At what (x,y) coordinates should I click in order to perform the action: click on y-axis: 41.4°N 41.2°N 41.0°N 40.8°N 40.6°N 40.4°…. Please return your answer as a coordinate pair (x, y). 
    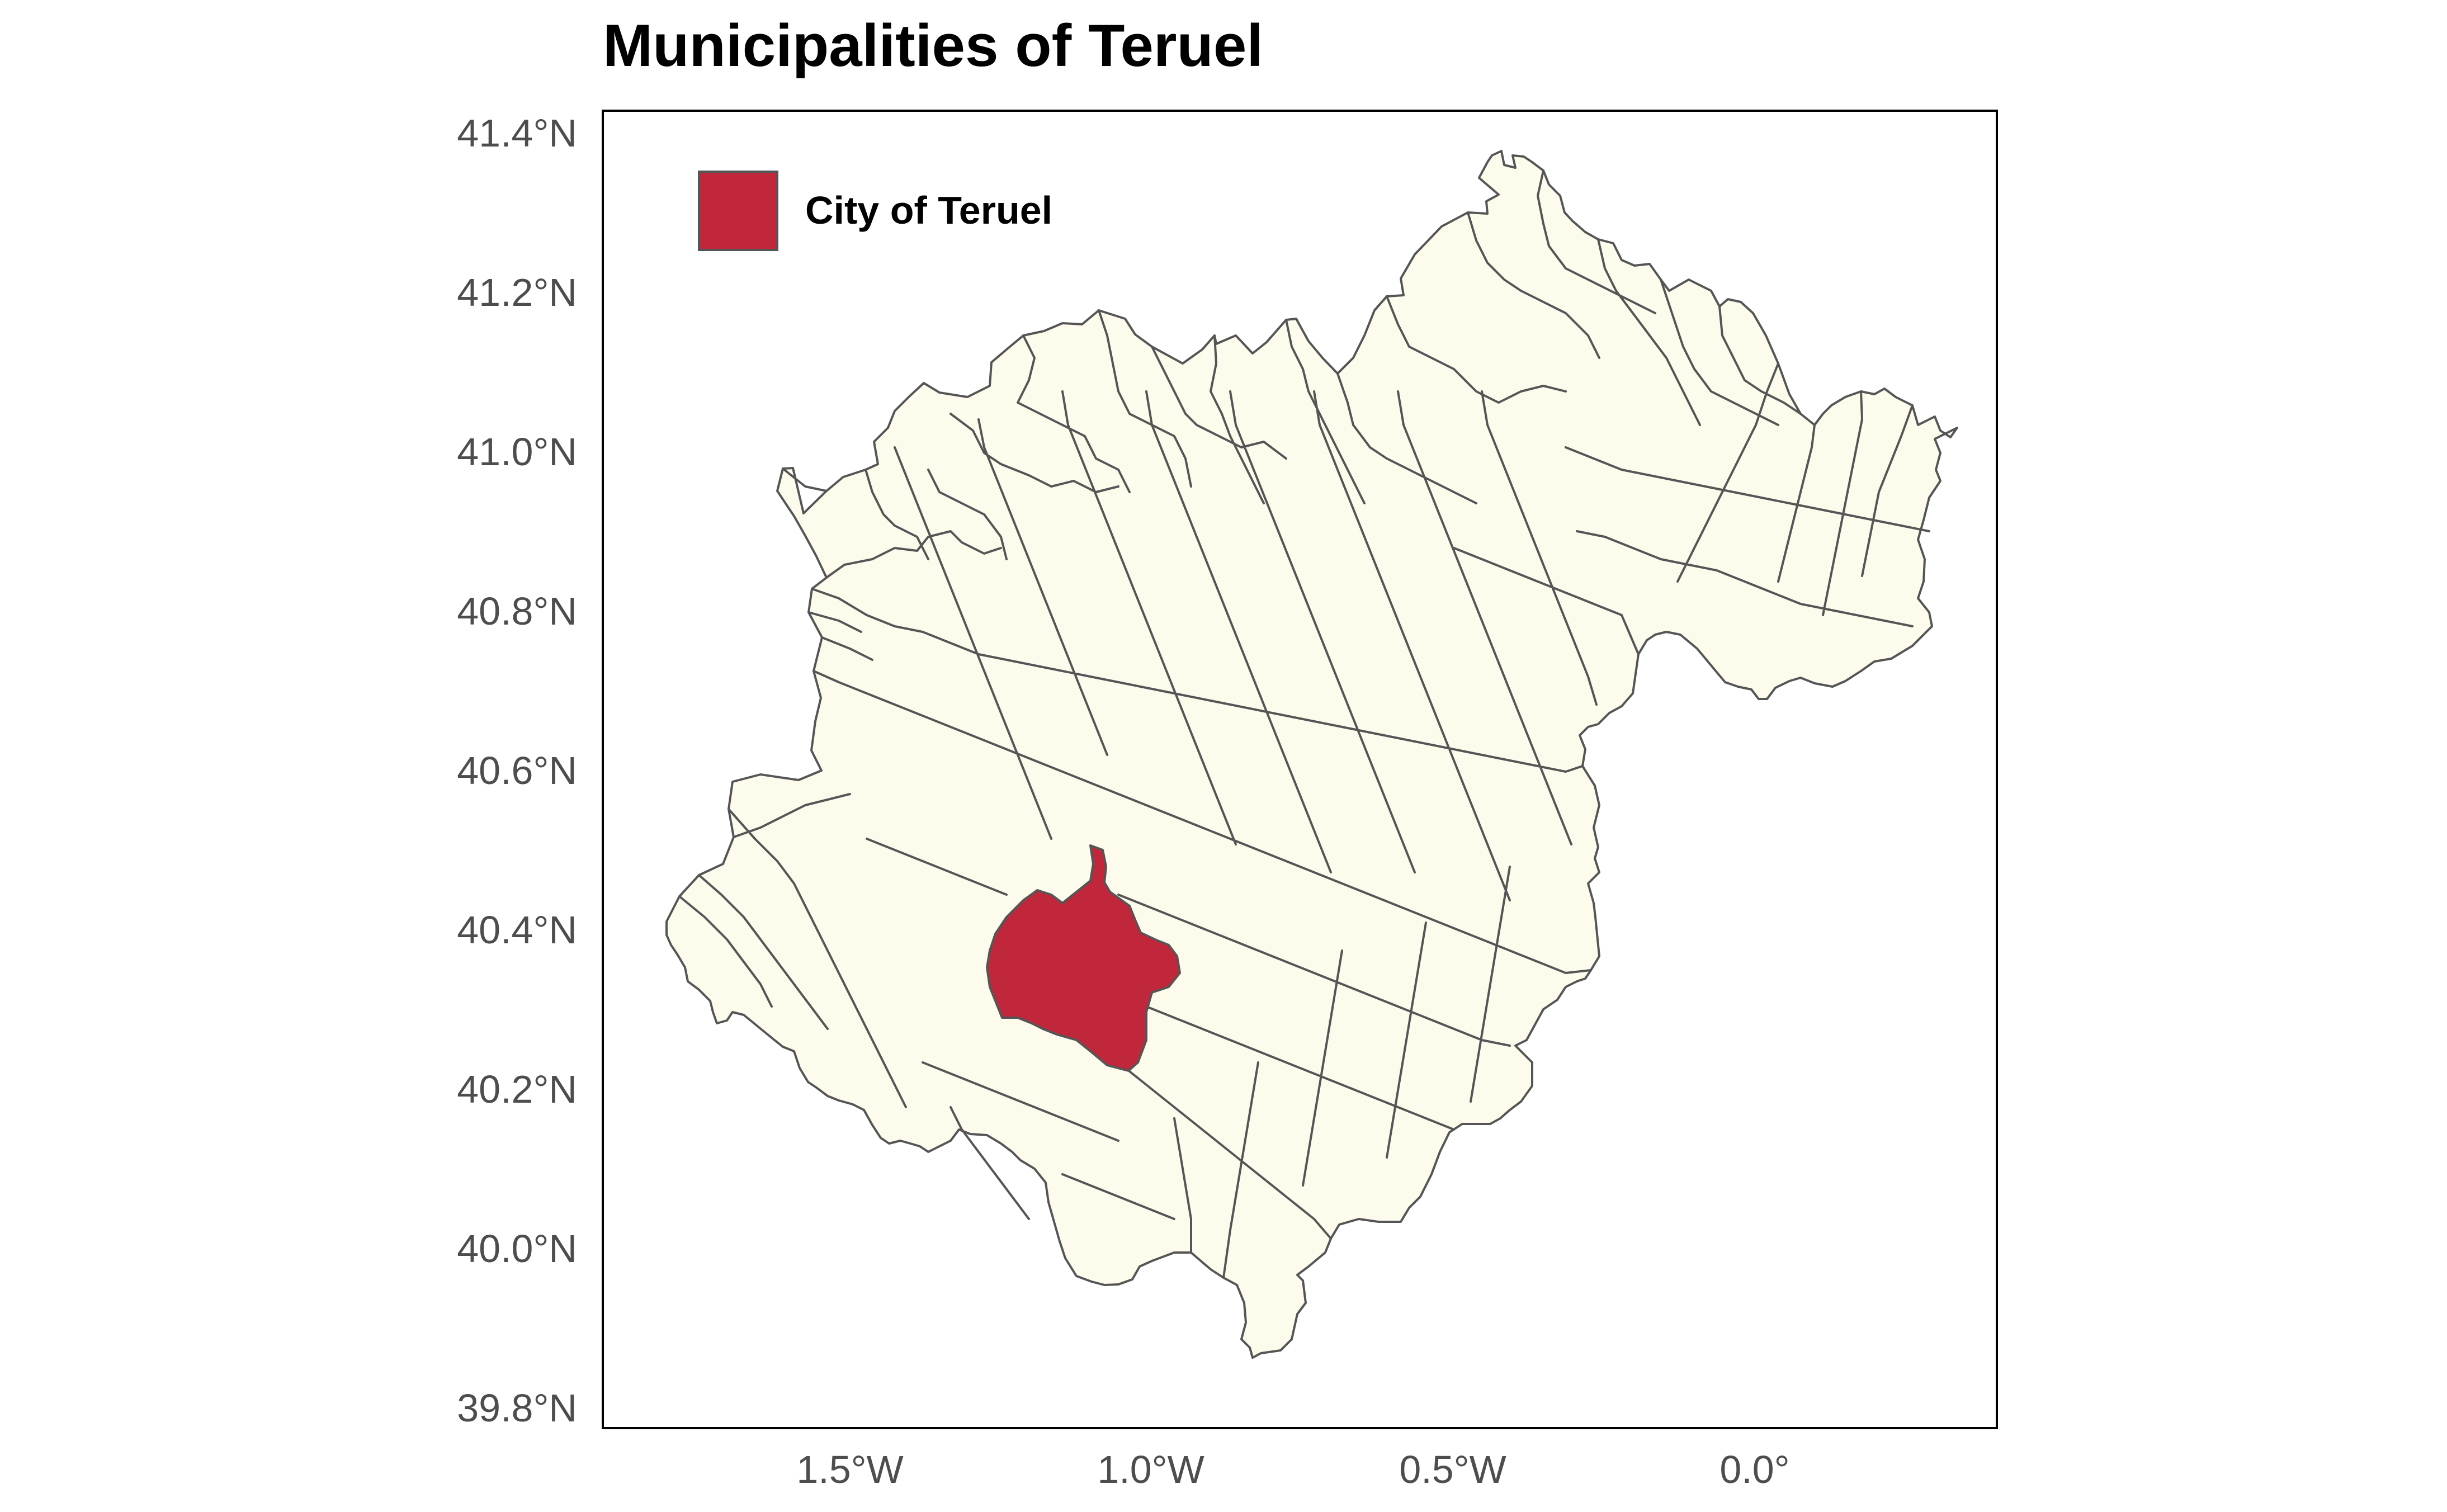
    Looking at the image, I should click on (517, 770).